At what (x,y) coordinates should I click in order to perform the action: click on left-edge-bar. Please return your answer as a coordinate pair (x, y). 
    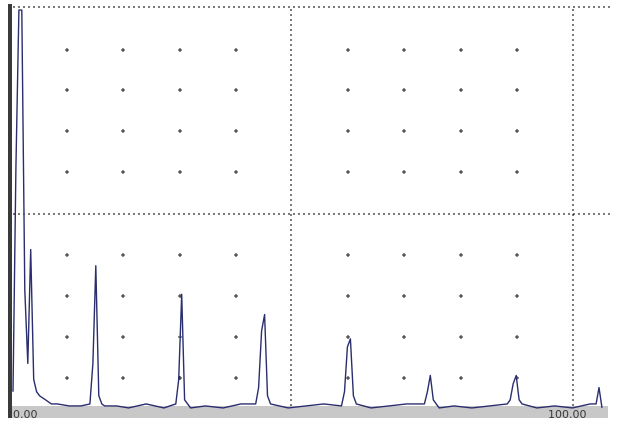
    Looking at the image, I should click on (10, 211).